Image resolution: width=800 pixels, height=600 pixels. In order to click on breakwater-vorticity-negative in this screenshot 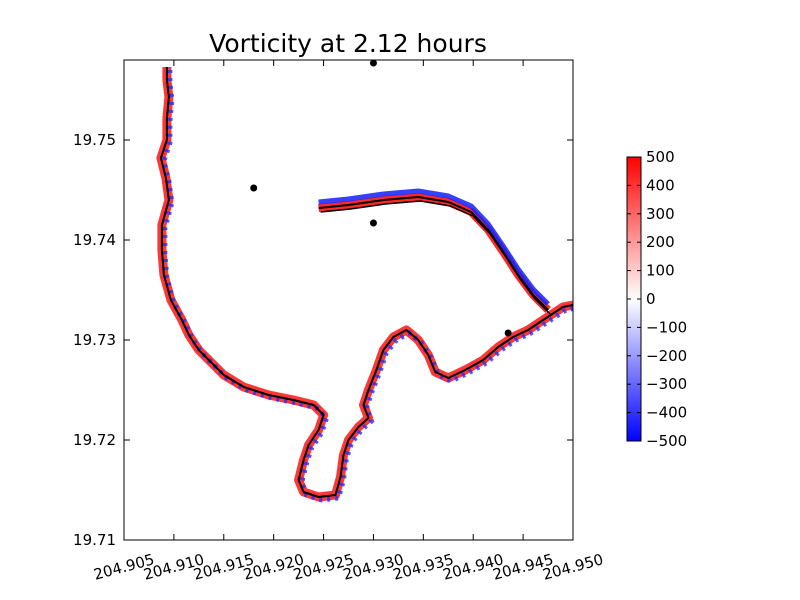, I will do `click(434, 247)`.